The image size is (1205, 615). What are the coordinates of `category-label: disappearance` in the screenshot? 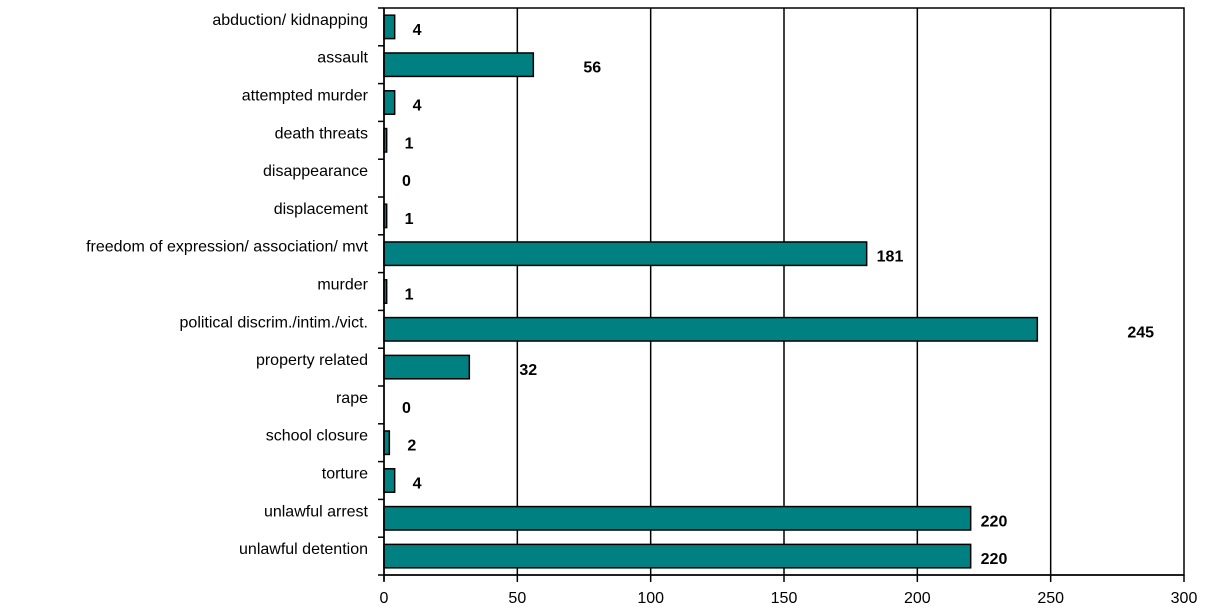 It's located at (315, 171).